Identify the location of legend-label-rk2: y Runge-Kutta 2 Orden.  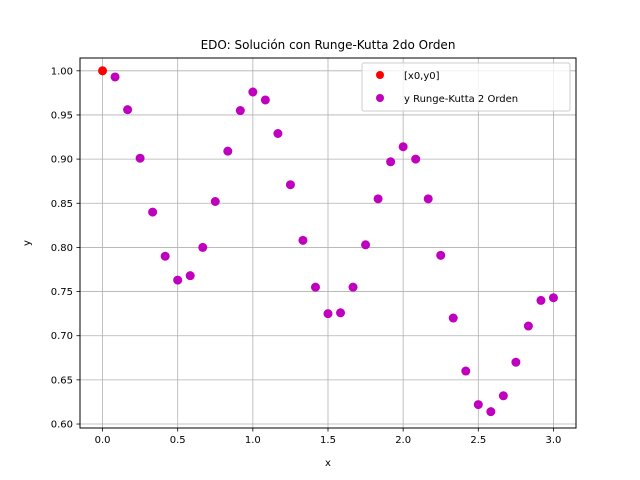
(461, 99).